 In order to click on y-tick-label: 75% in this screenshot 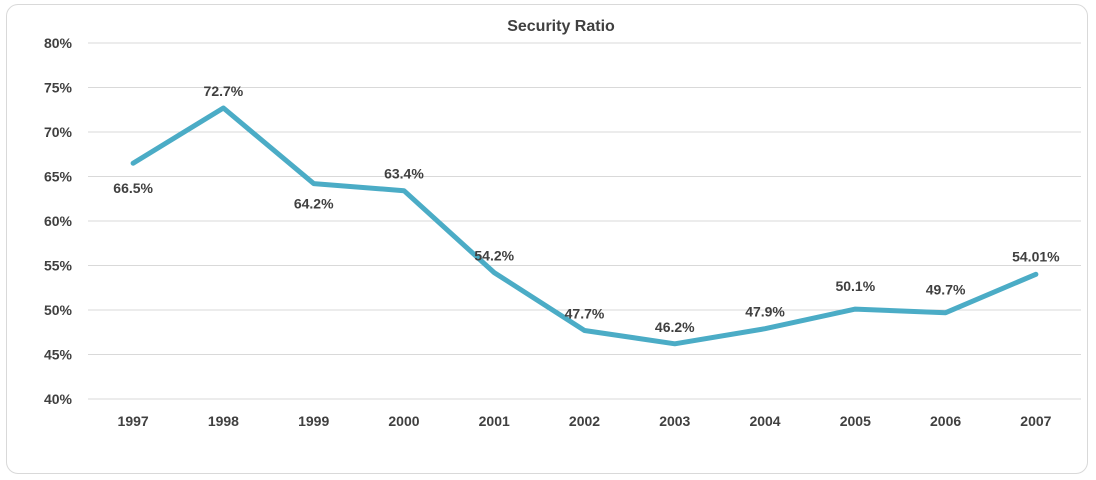, I will do `click(58, 88)`.